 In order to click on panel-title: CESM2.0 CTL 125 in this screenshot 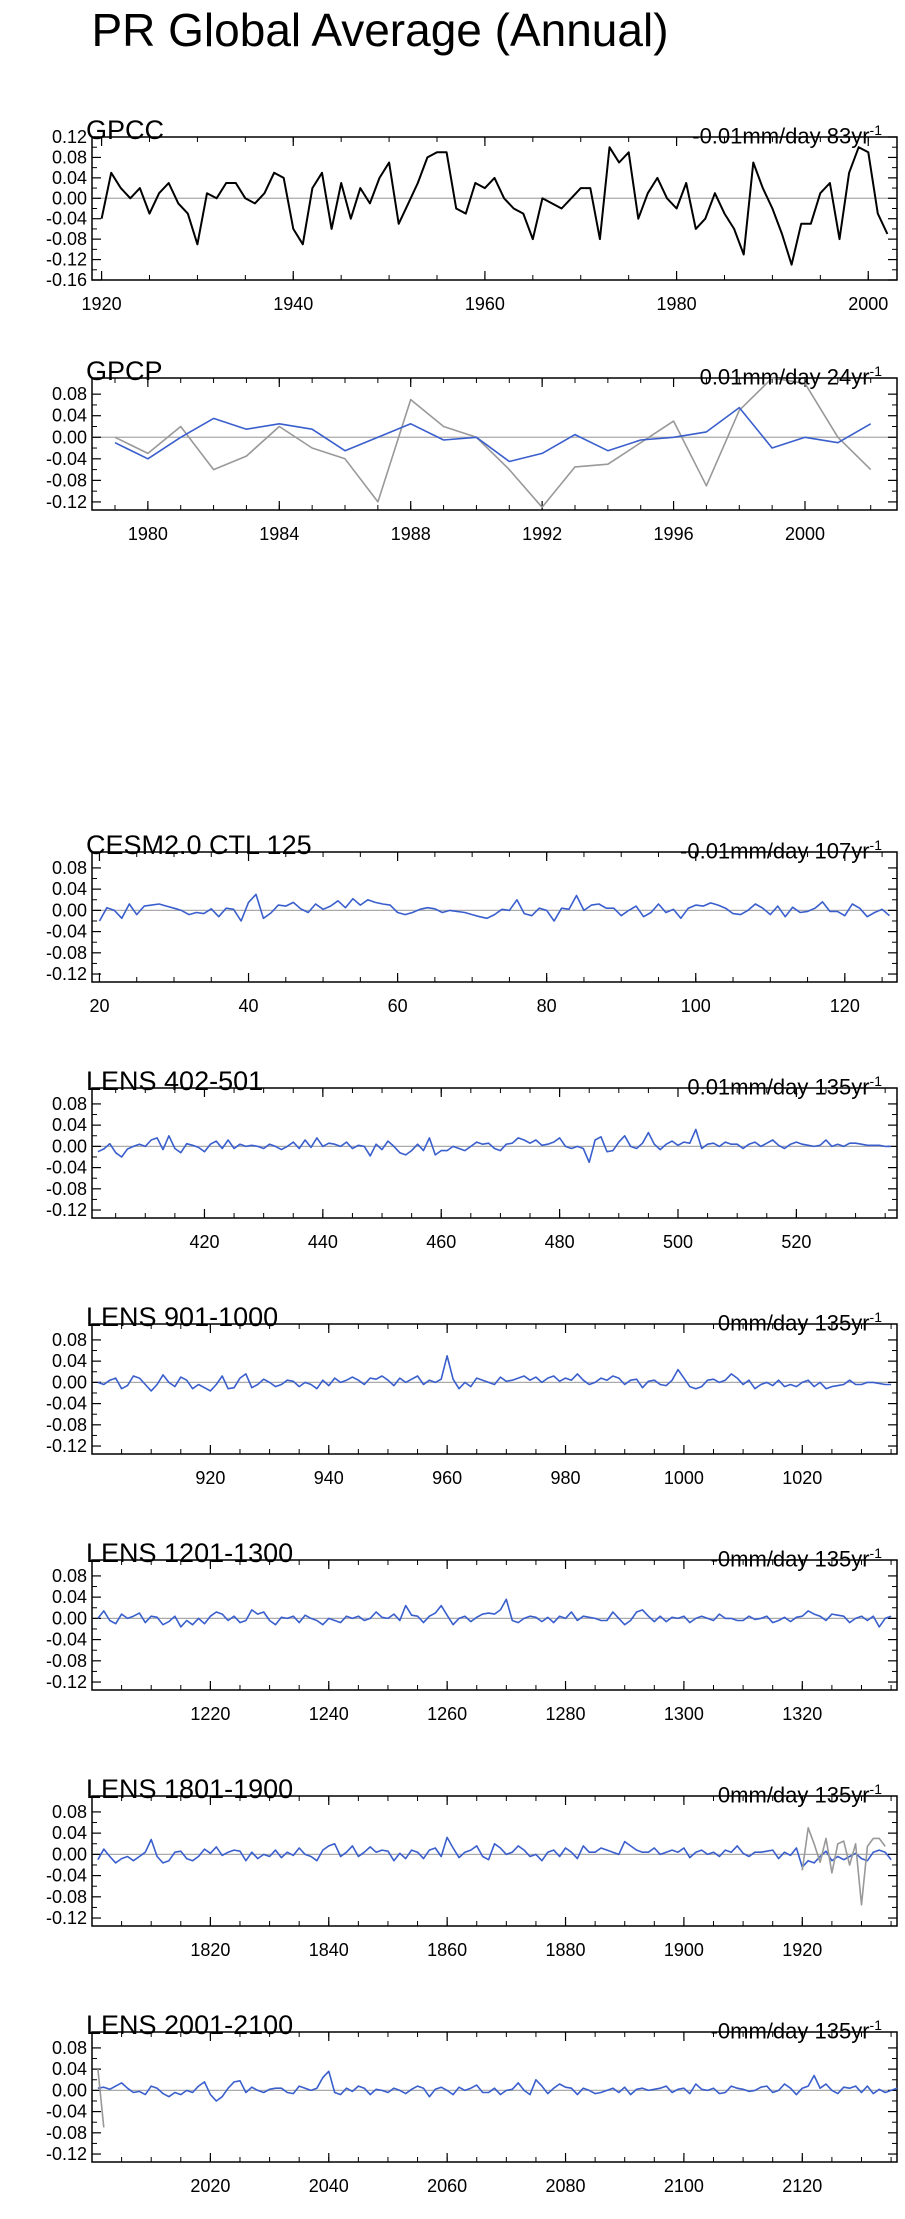, I will do `click(199, 845)`.